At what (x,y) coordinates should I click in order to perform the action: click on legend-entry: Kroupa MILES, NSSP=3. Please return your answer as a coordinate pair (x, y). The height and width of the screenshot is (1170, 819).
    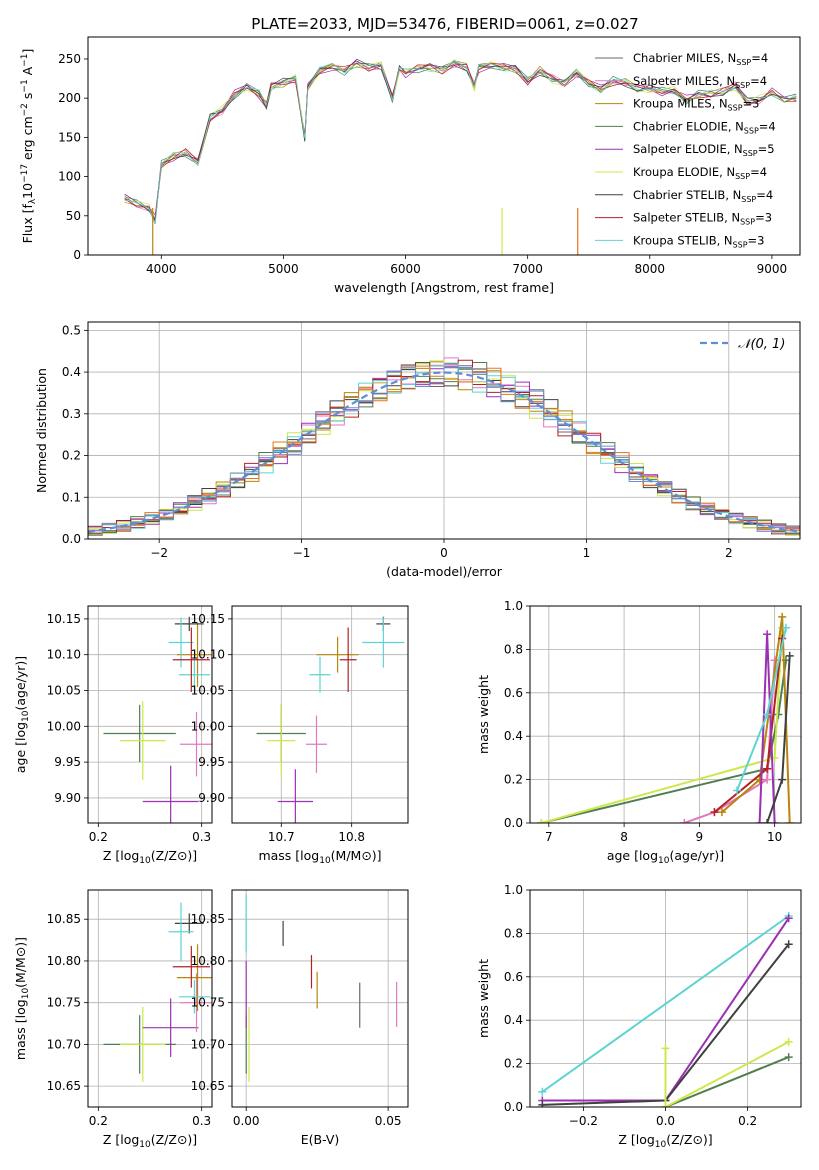
    Looking at the image, I should click on (696, 105).